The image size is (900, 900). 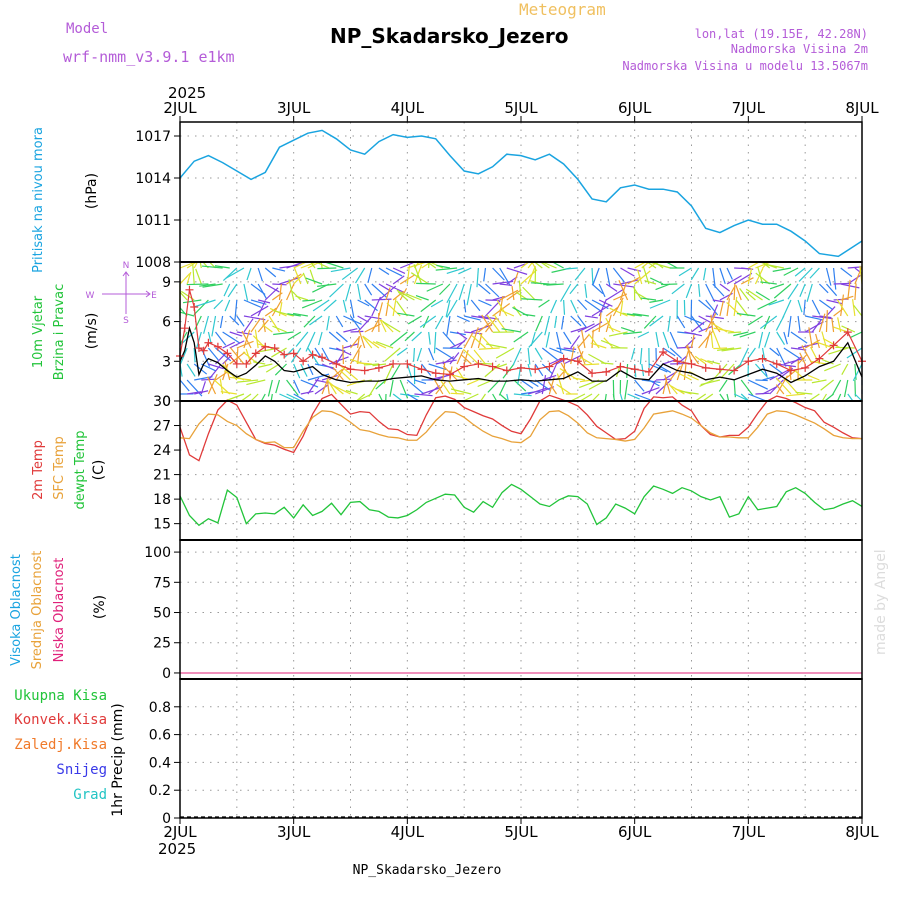 What do you see at coordinates (180, 108) in the screenshot?
I see `xtick-label-top: 2JUL` at bounding box center [180, 108].